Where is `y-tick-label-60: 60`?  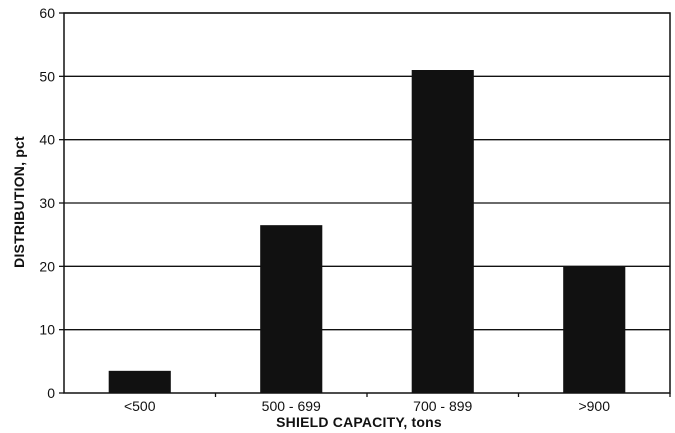
y-tick-label-60: 60 is located at coordinates (47, 13).